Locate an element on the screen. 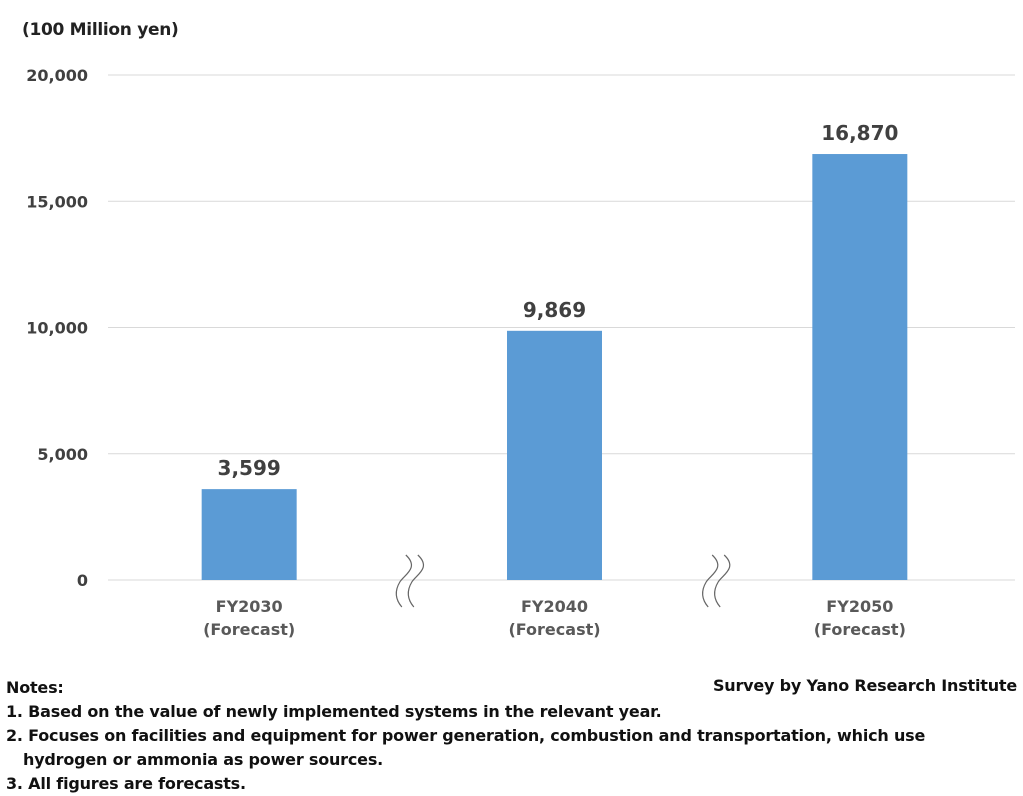 The image size is (1023, 796). data-label: 16,870 is located at coordinates (859, 133).